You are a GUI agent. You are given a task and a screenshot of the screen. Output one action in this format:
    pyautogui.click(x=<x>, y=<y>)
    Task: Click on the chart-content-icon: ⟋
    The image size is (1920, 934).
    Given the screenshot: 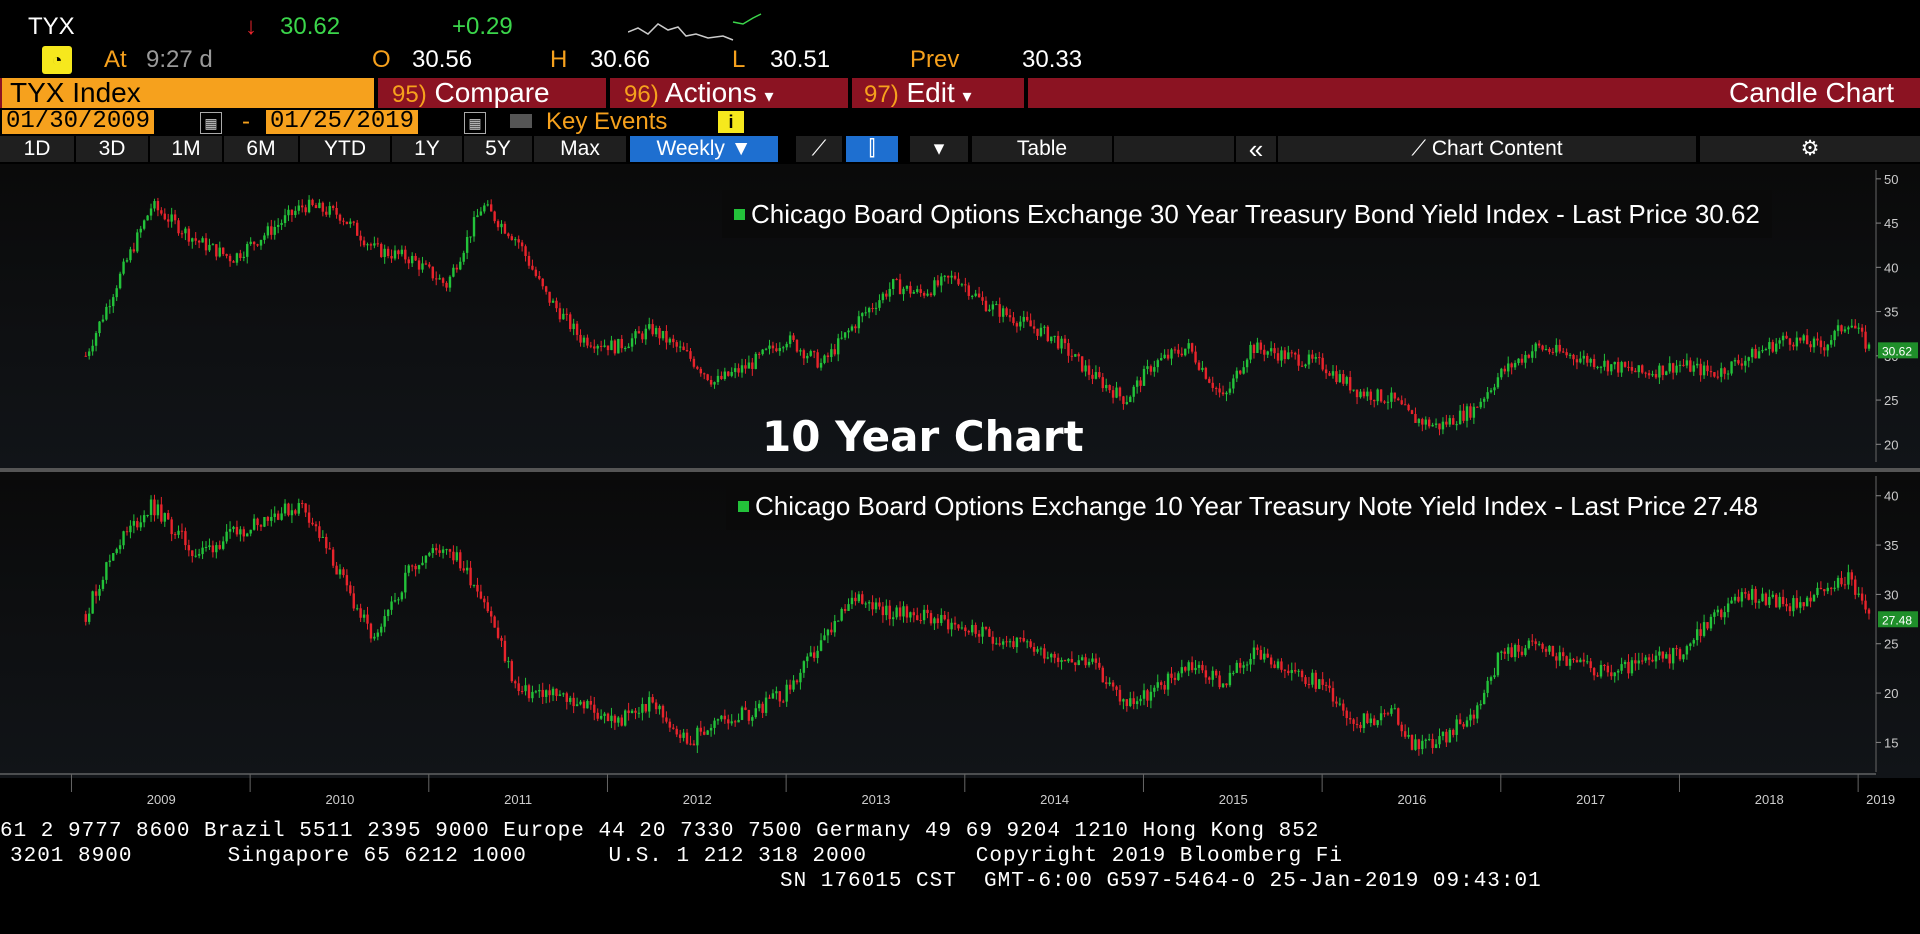 What is the action you would take?
    pyautogui.click(x=1419, y=148)
    